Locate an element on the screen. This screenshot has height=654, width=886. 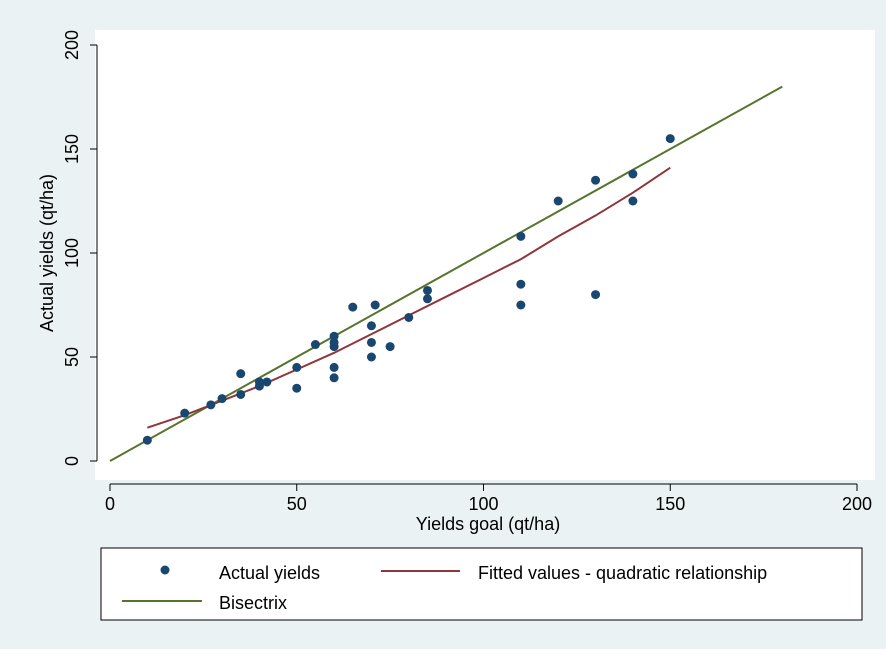
y-tick-label: 150 is located at coordinates (72, 149).